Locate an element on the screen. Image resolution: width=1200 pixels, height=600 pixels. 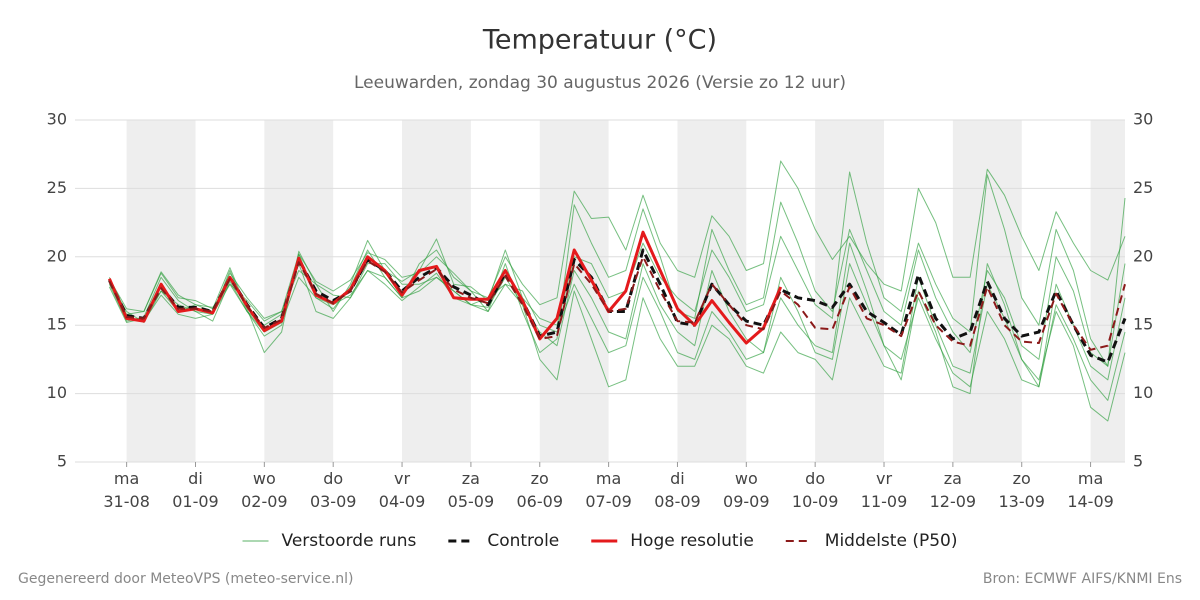
x-tick-label: za 12-09 is located at coordinates (953, 490).